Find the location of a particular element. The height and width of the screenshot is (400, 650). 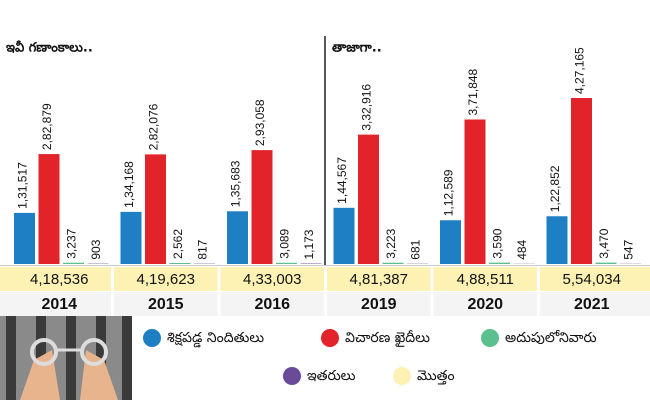

total-label: 5,54,034 is located at coordinates (592, 279).